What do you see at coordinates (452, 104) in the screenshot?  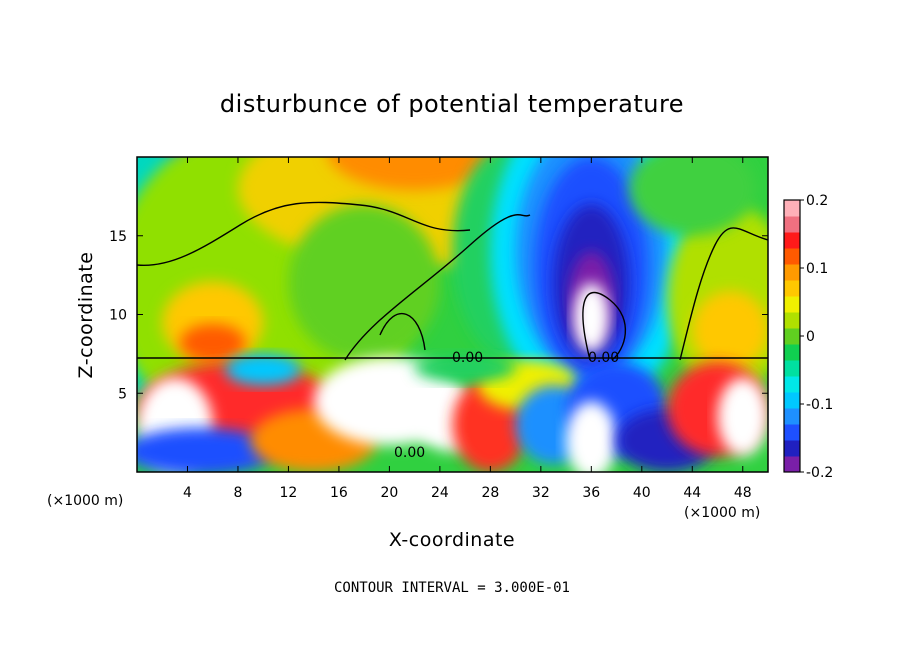 I see `chart-title: disturbunce of potential temperature` at bounding box center [452, 104].